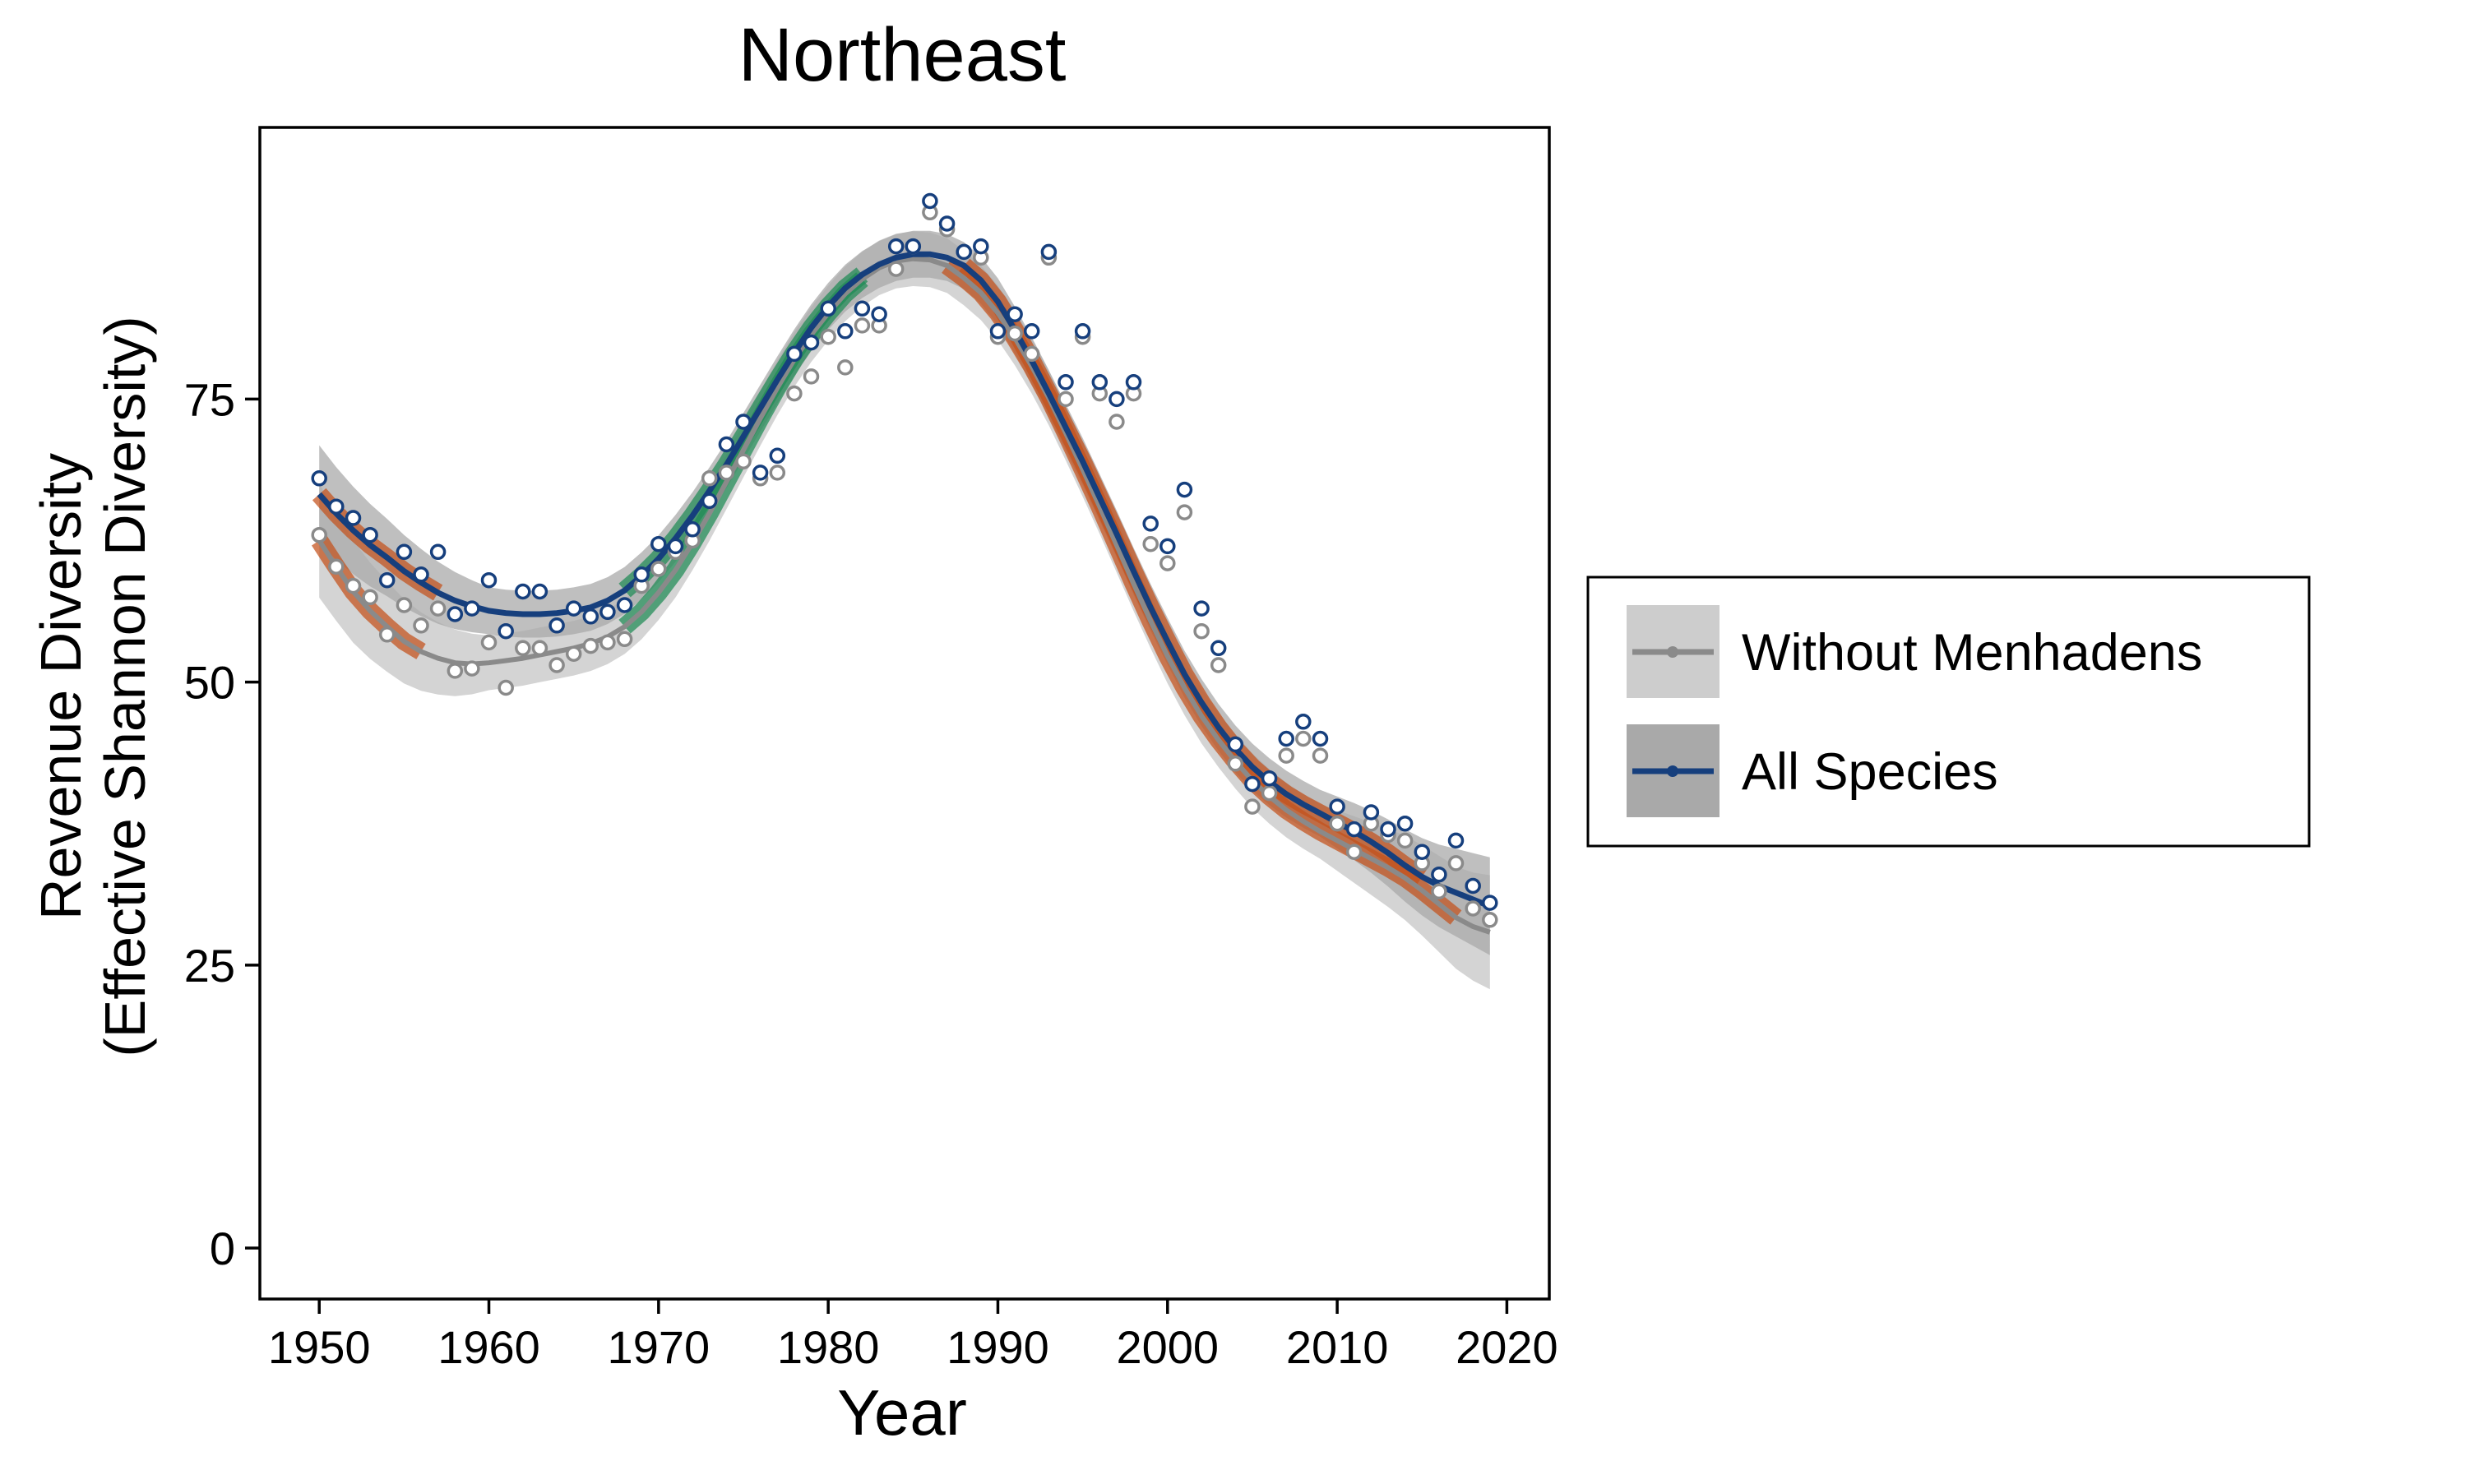 The height and width of the screenshot is (1484, 2467). What do you see at coordinates (1168, 1347) in the screenshot?
I see `x-tick-label: 2000` at bounding box center [1168, 1347].